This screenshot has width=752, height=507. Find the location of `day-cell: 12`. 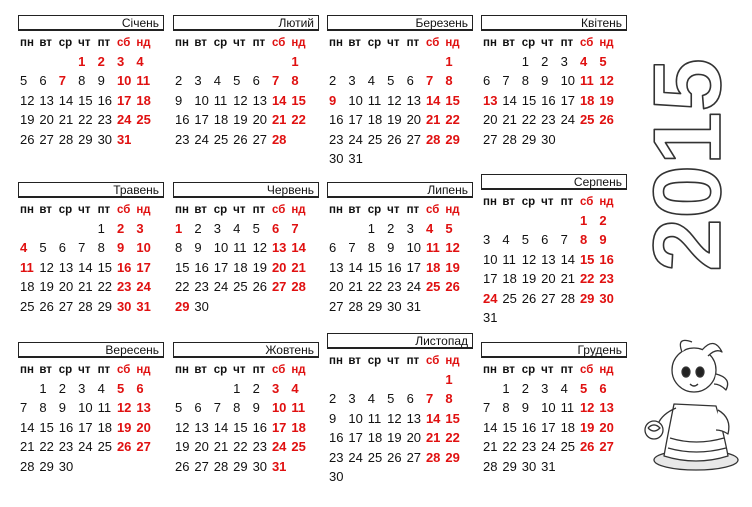

day-cell: 12 is located at coordinates (260, 248).